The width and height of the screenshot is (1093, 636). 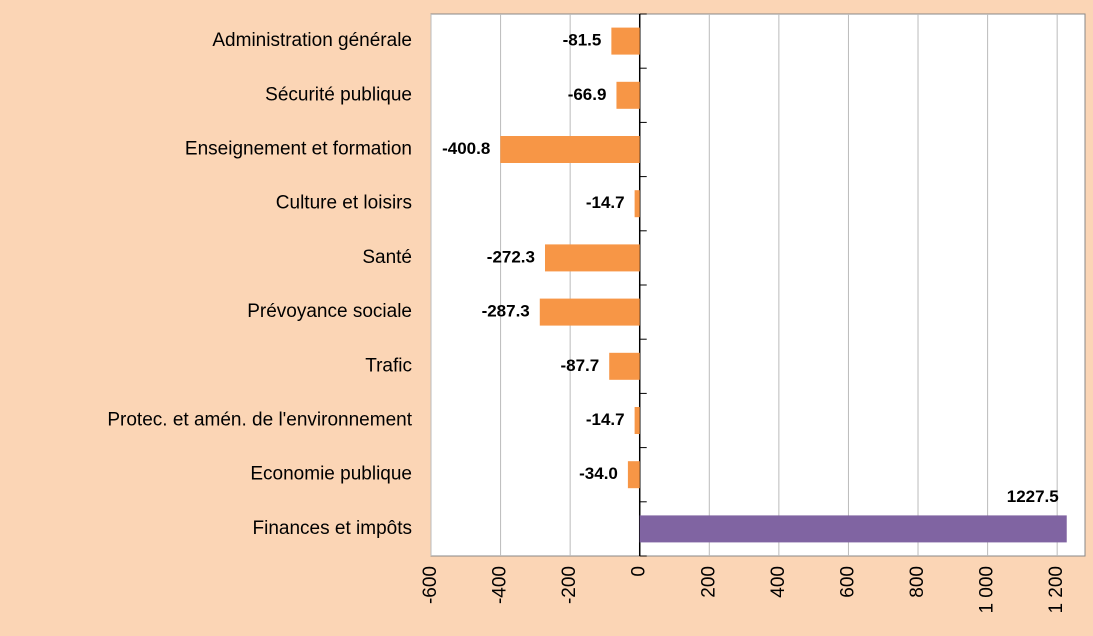 I want to click on x-tick-label: -400, so click(x=500, y=585).